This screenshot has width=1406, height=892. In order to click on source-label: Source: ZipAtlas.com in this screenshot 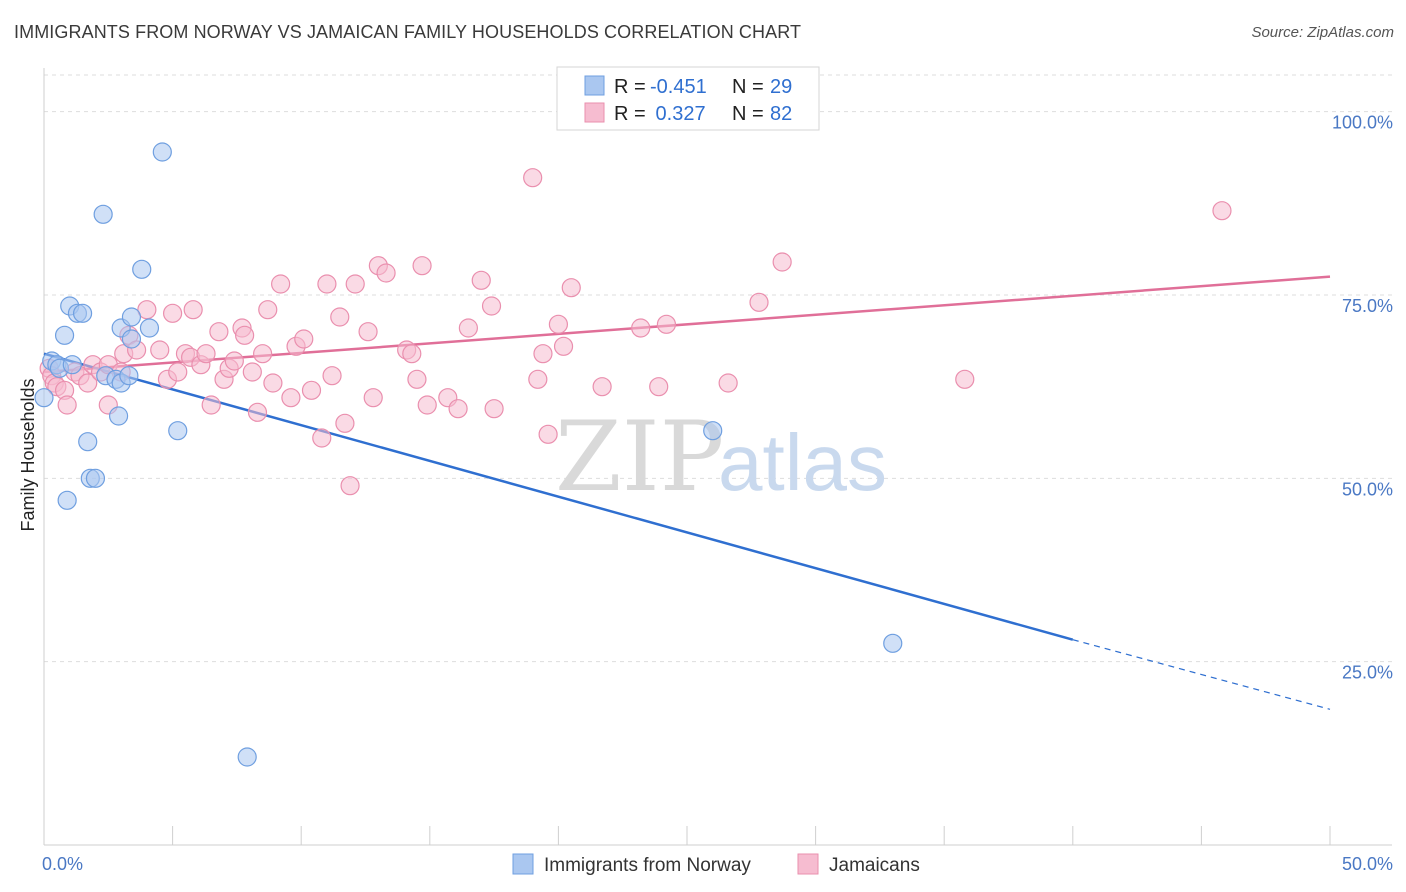, I will do `click(1322, 32)`.